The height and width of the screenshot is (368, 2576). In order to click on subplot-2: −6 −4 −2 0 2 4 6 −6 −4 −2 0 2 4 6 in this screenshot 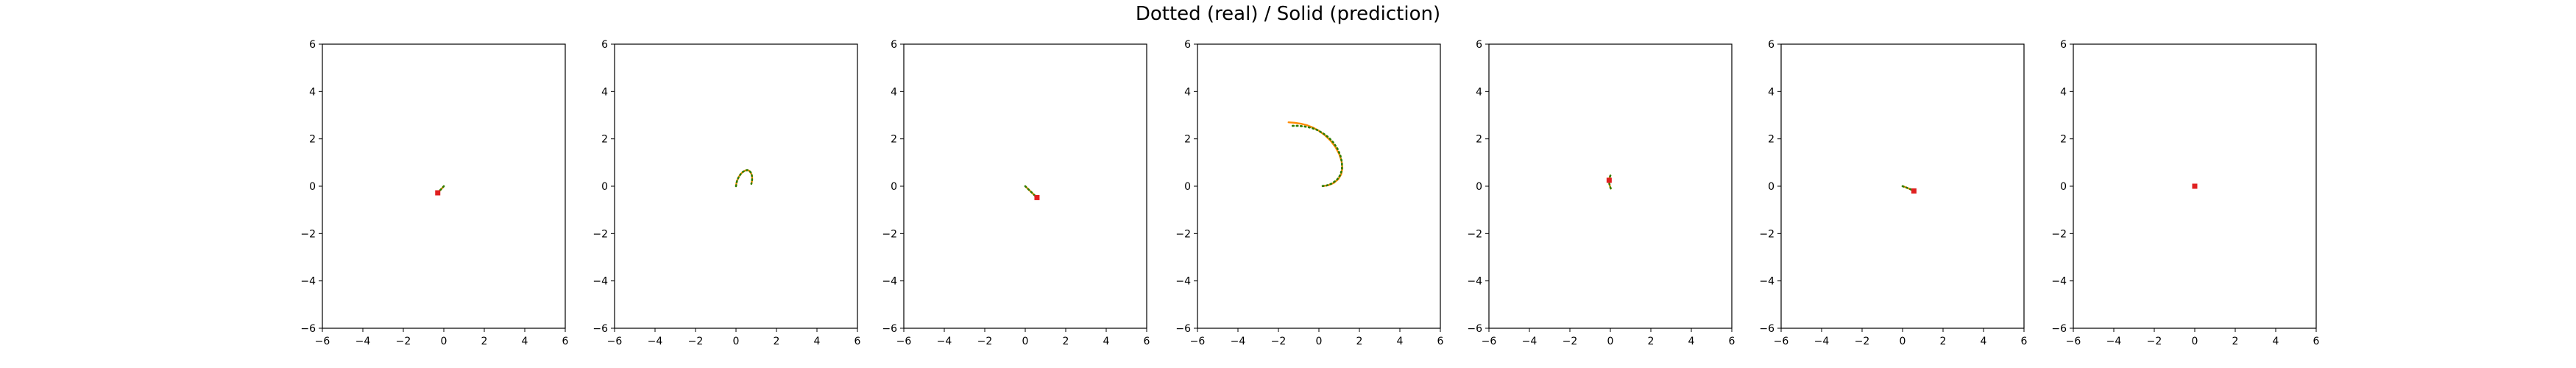, I will do `click(726, 193)`.